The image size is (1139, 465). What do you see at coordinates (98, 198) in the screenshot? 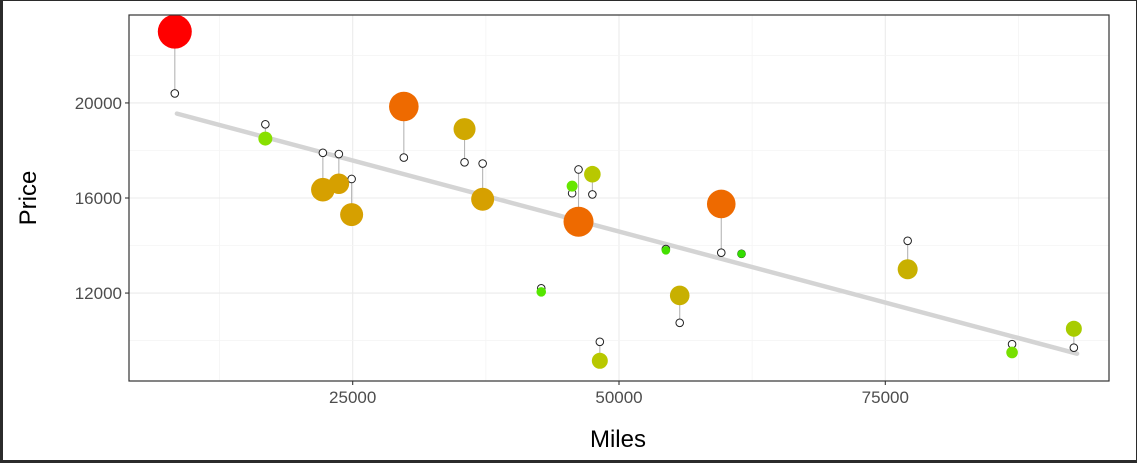
I see `y-tick-label: 16000` at bounding box center [98, 198].